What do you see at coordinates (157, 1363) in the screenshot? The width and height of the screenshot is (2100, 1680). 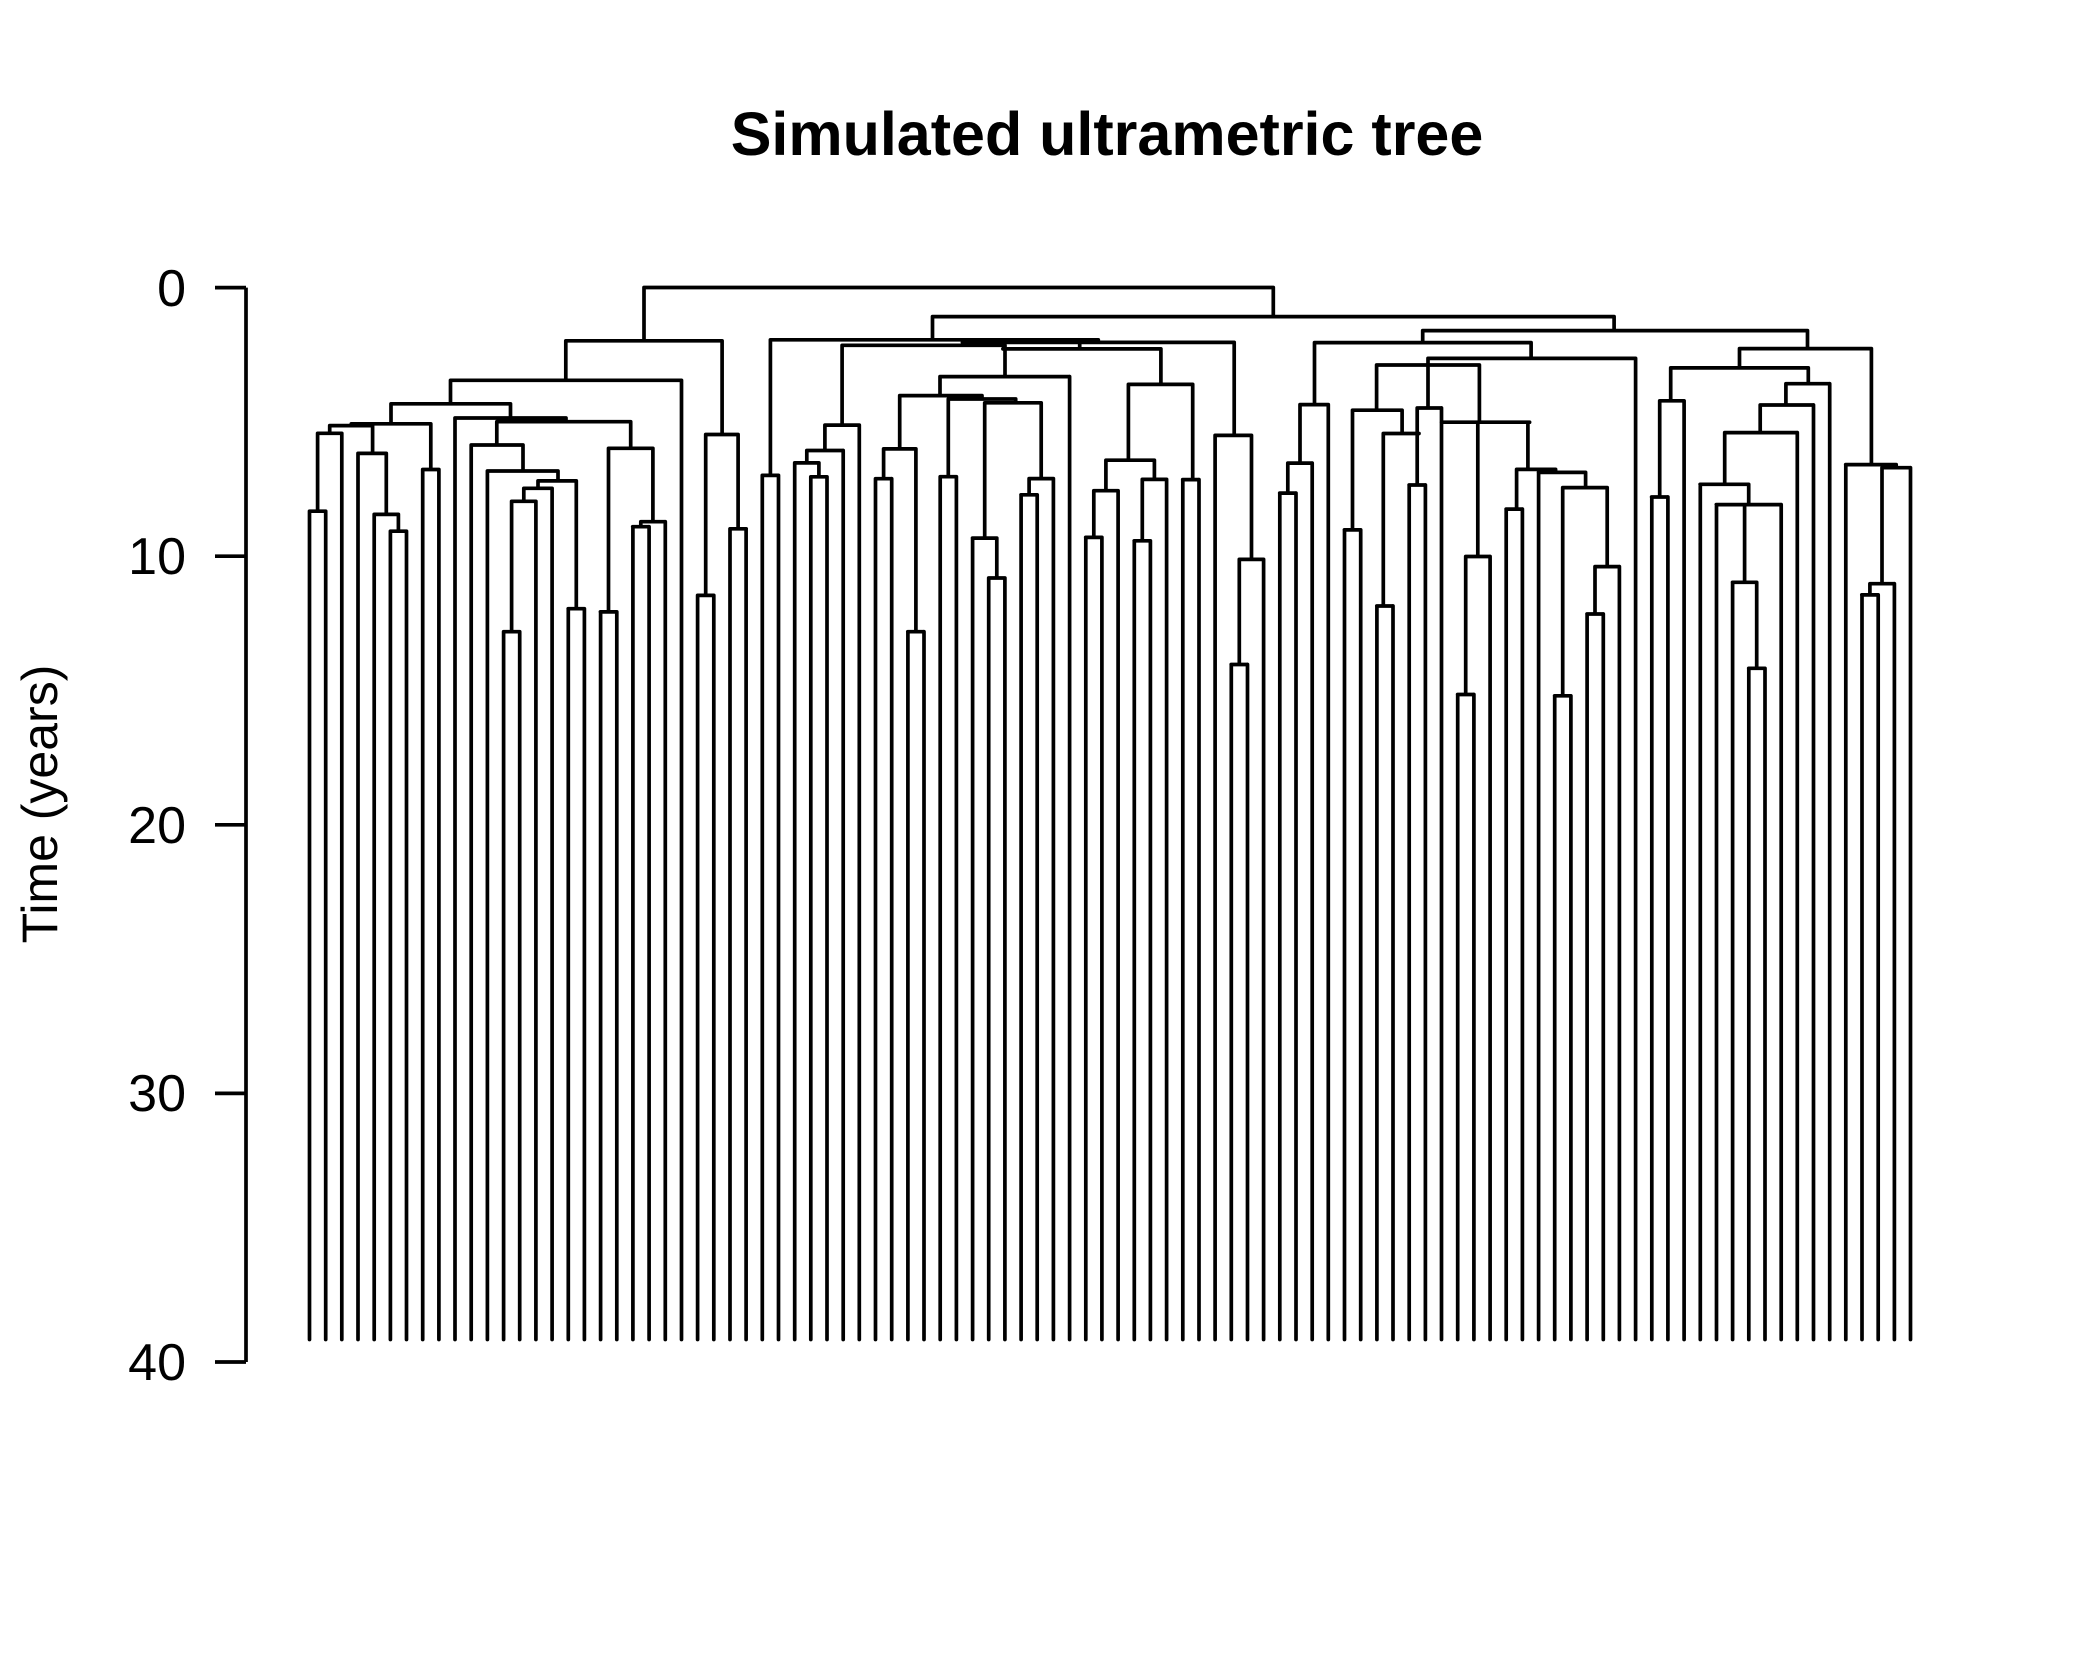 I see `svg-text: 40` at bounding box center [157, 1363].